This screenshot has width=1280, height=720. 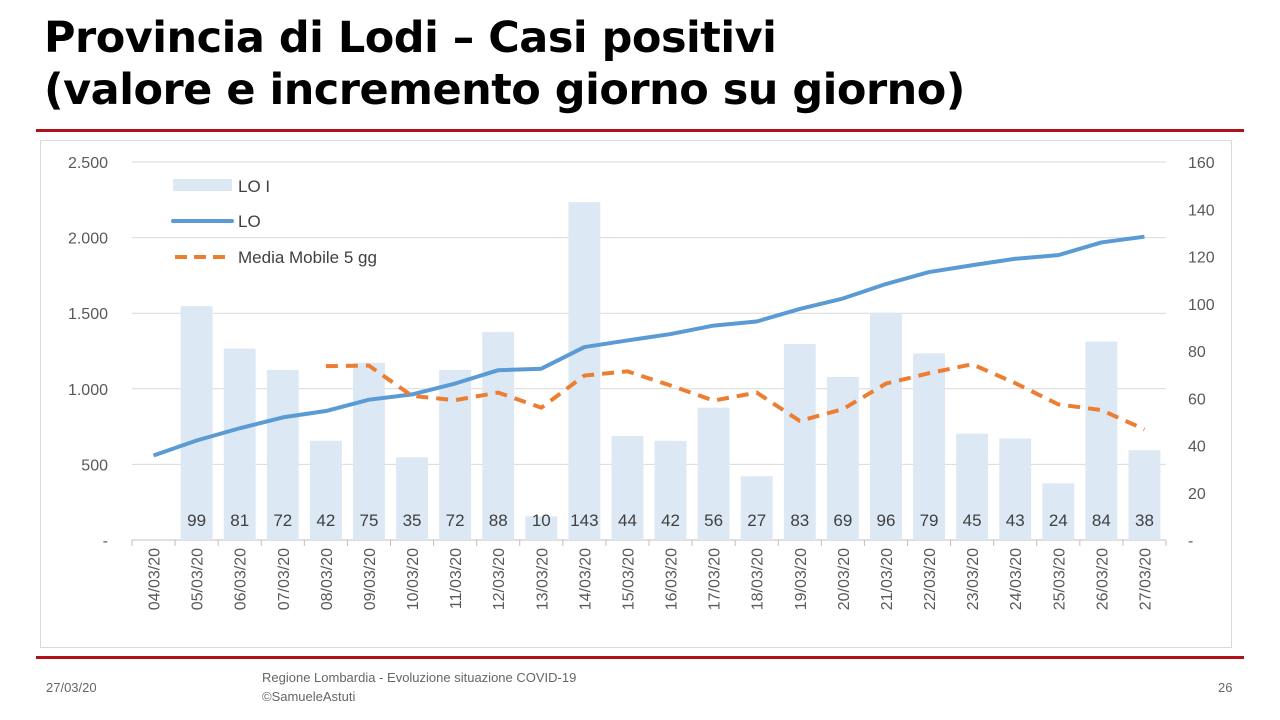 I want to click on left-axis-tick: 2.500, so click(x=88, y=163).